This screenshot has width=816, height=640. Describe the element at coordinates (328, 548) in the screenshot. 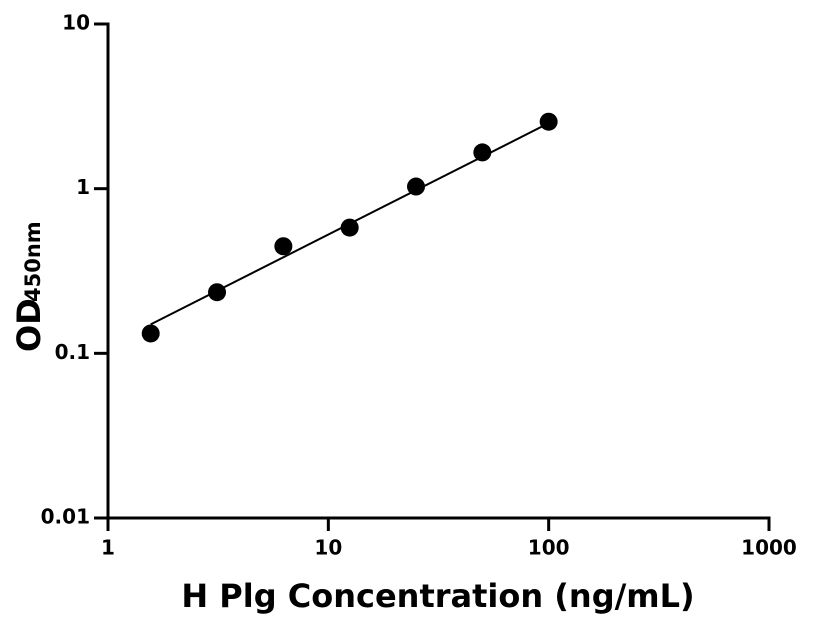

I see `x-tick-label: 10` at that location.